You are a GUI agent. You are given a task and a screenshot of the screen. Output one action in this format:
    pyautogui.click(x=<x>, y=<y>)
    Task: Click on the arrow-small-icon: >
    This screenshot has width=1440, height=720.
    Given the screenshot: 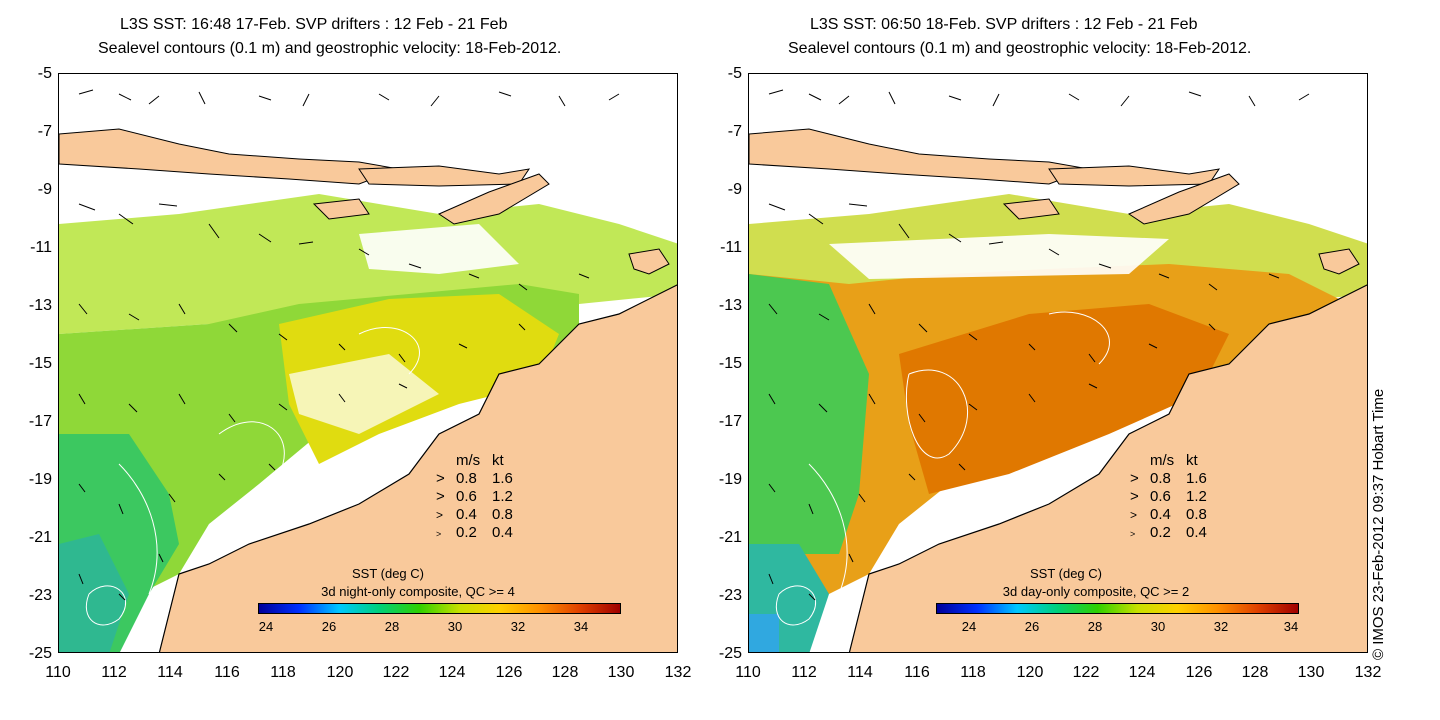 What is the action you would take?
    pyautogui.click(x=440, y=515)
    